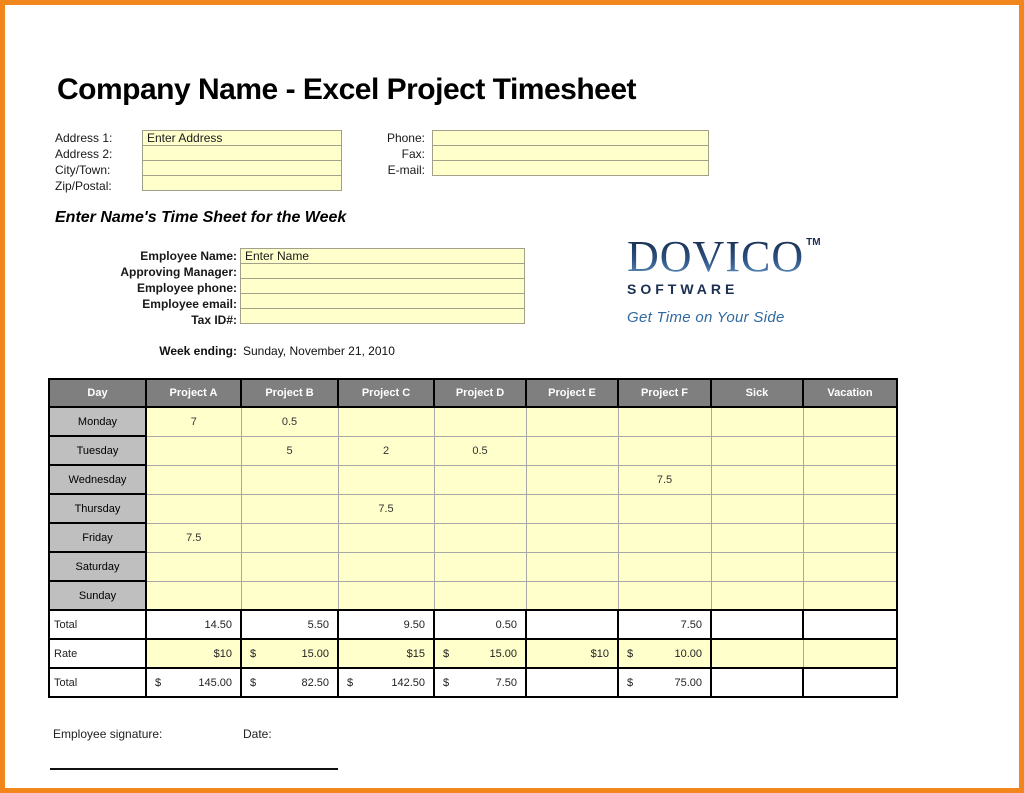  I want to click on row-label: Total, so click(97, 682).